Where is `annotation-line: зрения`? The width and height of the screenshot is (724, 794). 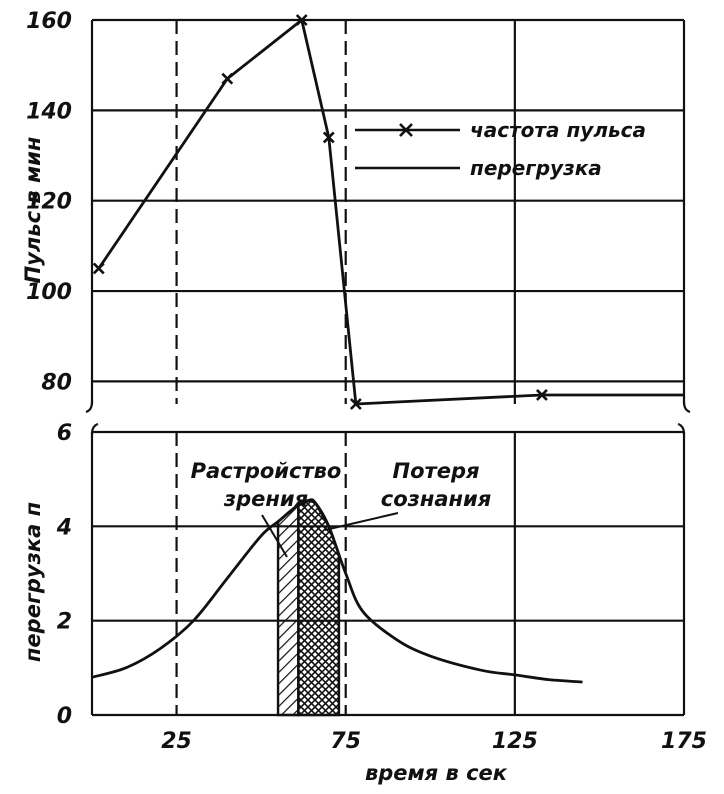
annotation-line: зрения is located at coordinates (265, 499).